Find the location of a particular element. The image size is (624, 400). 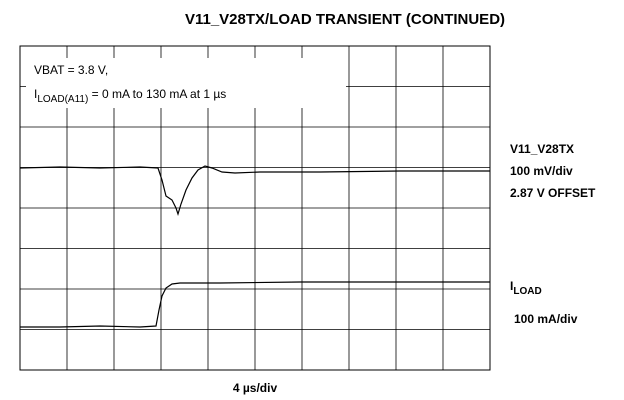

x-scale: 4 µs/div is located at coordinates (255, 388).